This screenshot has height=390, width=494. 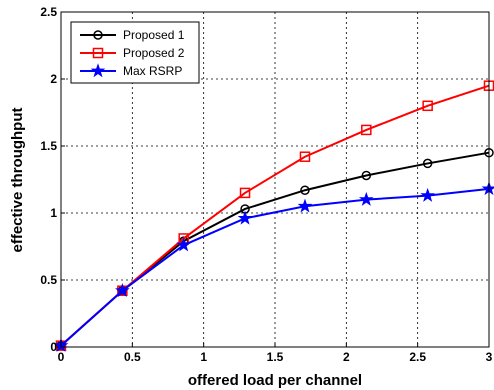 What do you see at coordinates (152, 71) in the screenshot?
I see `legend-label-max-rsrp: Max RSRP` at bounding box center [152, 71].